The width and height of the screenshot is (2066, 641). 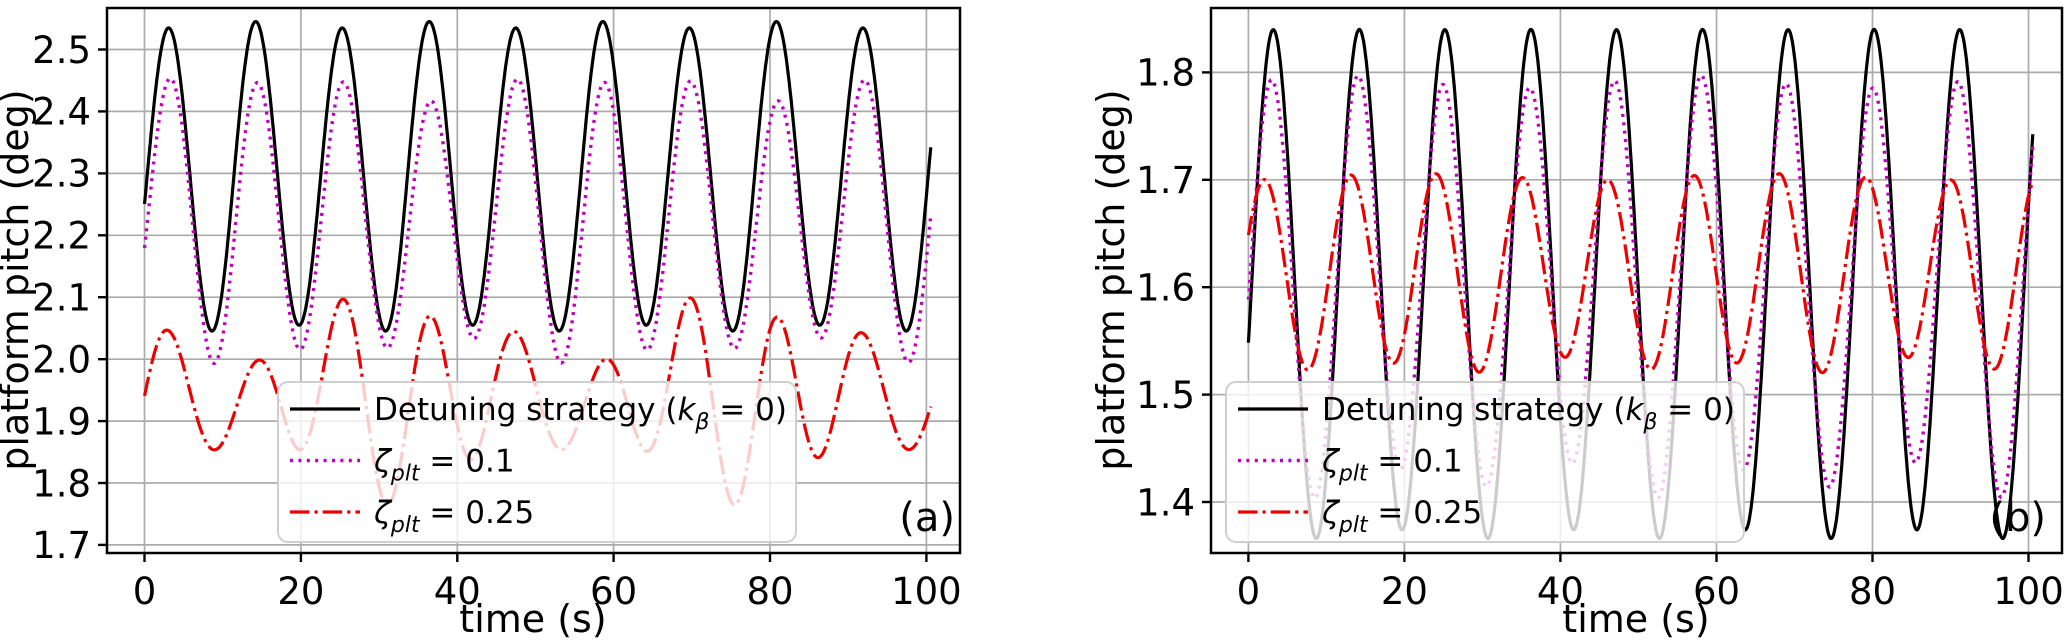 I want to click on y-tick-label: 2.0, so click(x=61, y=360).